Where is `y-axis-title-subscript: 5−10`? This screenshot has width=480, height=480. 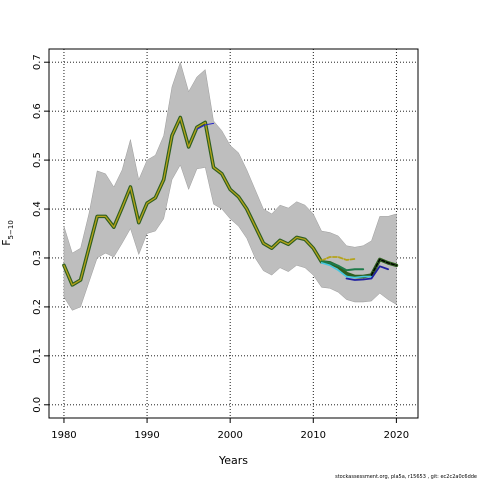
y-axis-title-subscript: 5−10 is located at coordinates (11, 229).